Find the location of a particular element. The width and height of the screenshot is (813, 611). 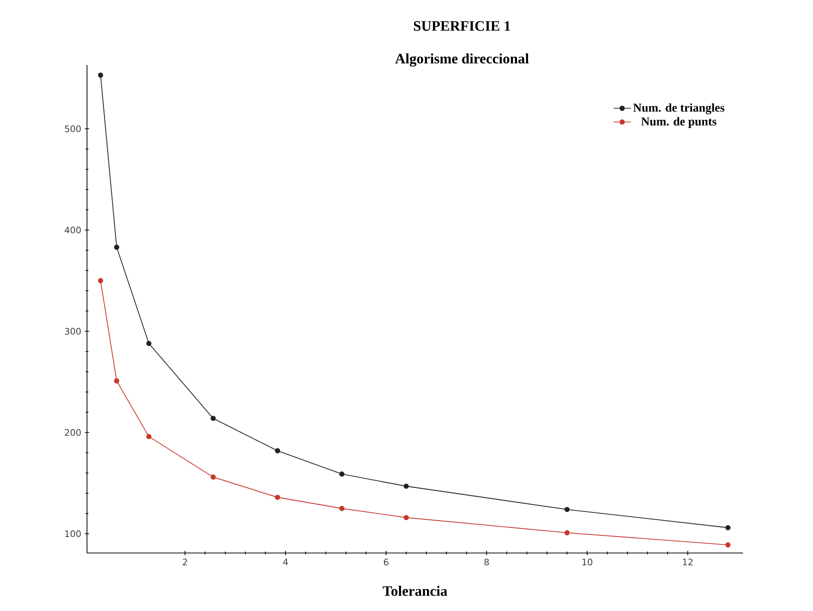

x-tick-label: 12 is located at coordinates (687, 562).